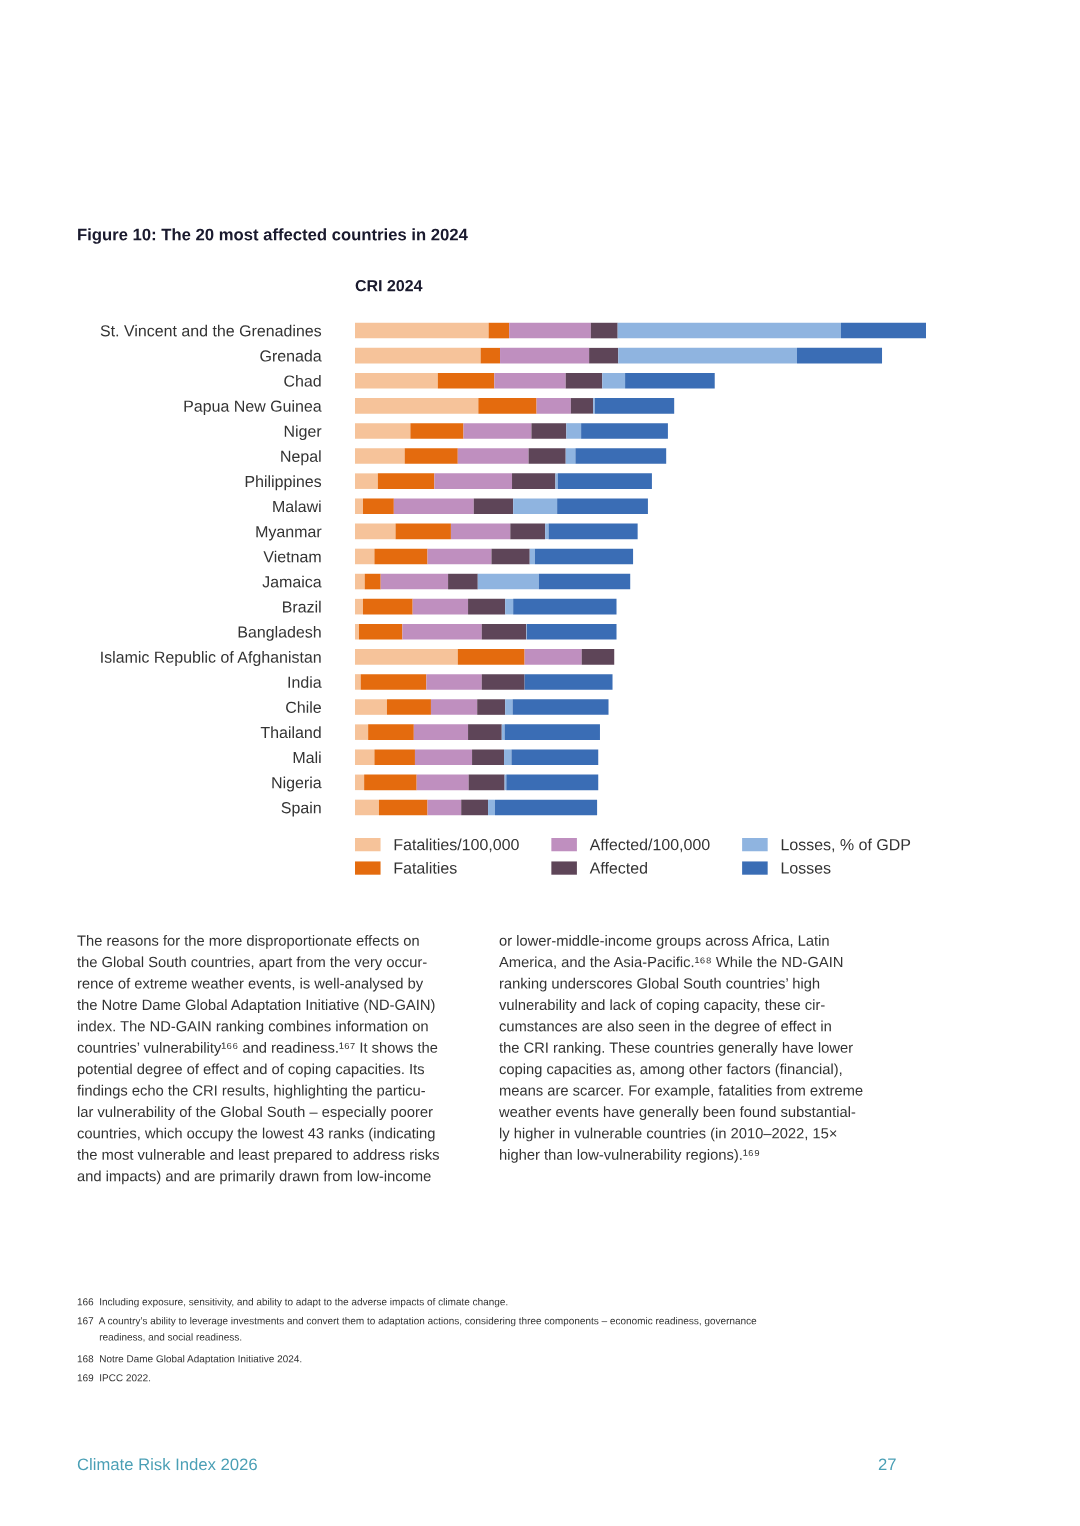 The image size is (1080, 1526). Describe the element at coordinates (167, 1464) in the screenshot. I see `text: Climate Risk Index 2026` at that location.